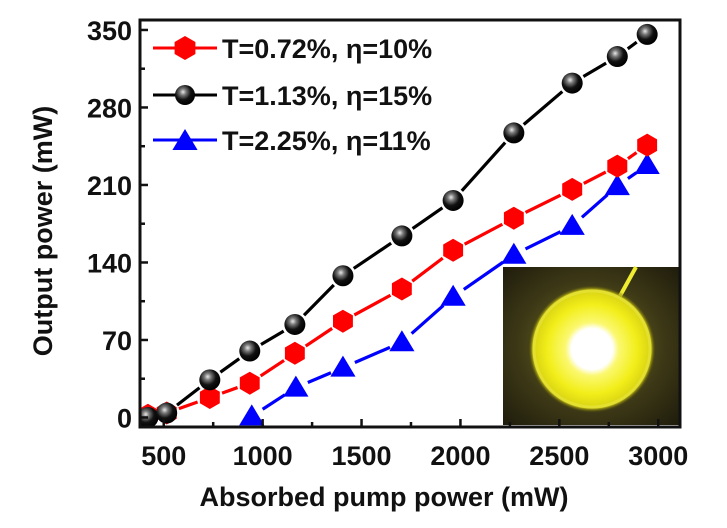 Image resolution: width=727 pixels, height=528 pixels. Describe the element at coordinates (124, 418) in the screenshot. I see `y-tick-label: 0` at that location.